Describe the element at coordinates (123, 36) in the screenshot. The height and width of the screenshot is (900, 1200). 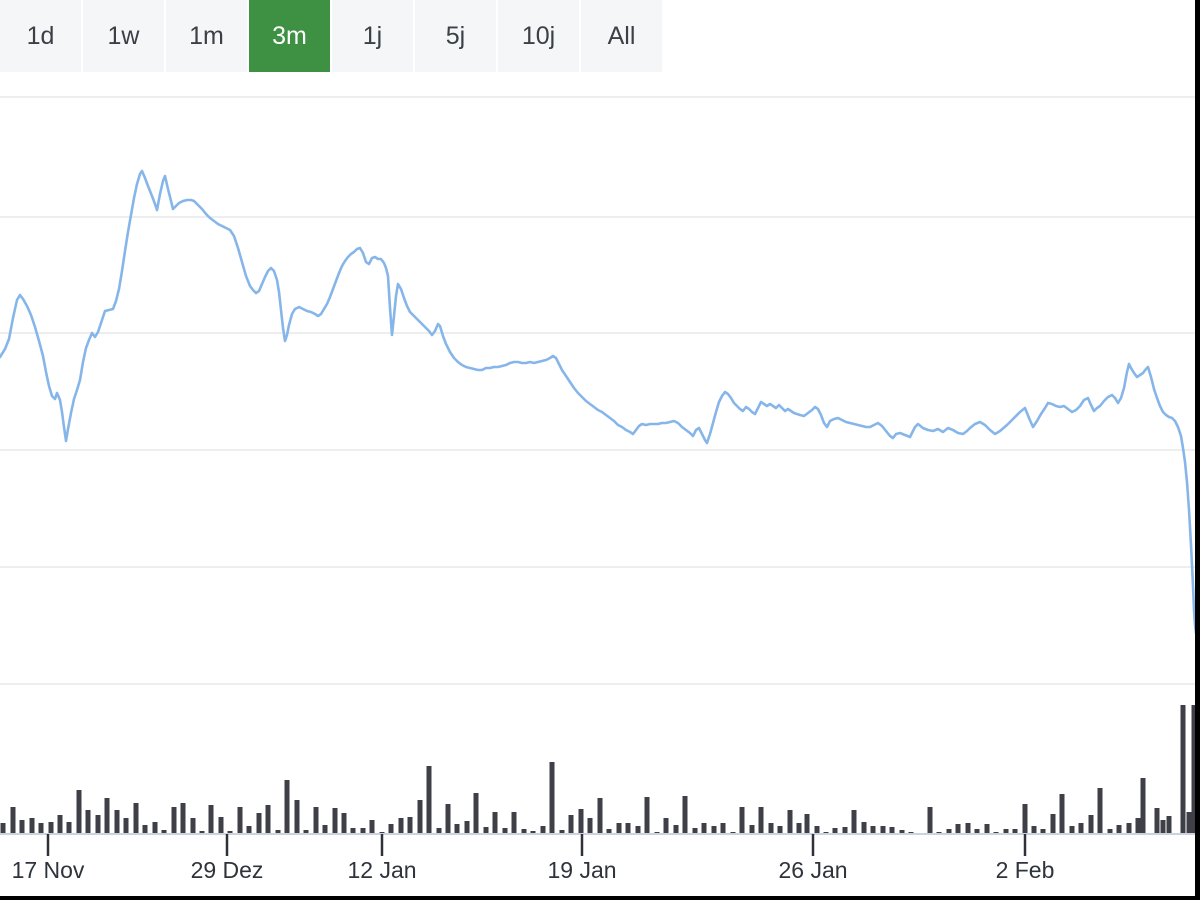
I see `range-button-1w: 1w` at that location.